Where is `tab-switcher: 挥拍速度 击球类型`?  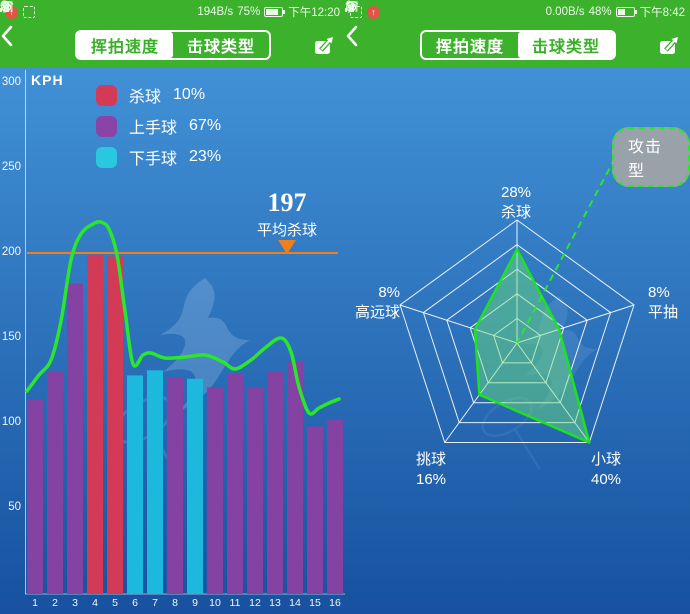
tab-switcher: 挥拍速度 击球类型 is located at coordinates (518, 45).